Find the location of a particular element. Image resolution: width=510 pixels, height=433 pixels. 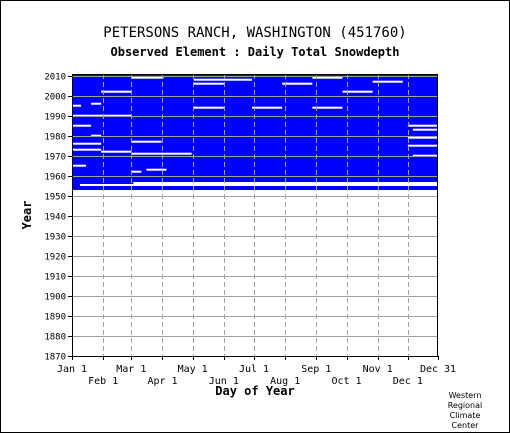

x-tick-label: Apr 1 is located at coordinates (162, 381).